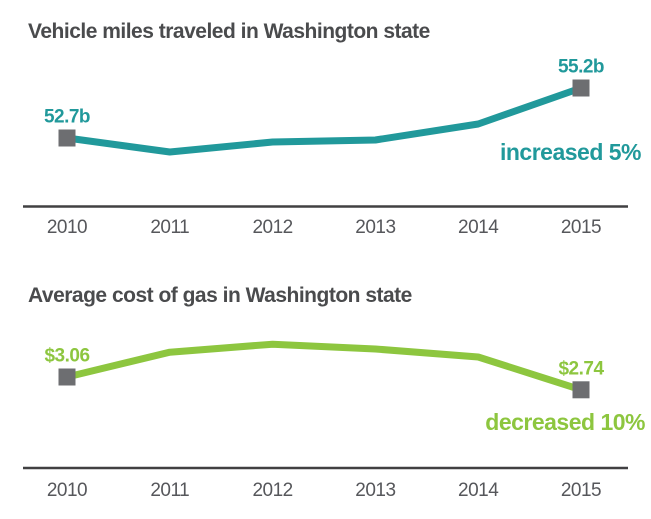  I want to click on chart-title: Average cost of gas in Washington state, so click(220, 295).